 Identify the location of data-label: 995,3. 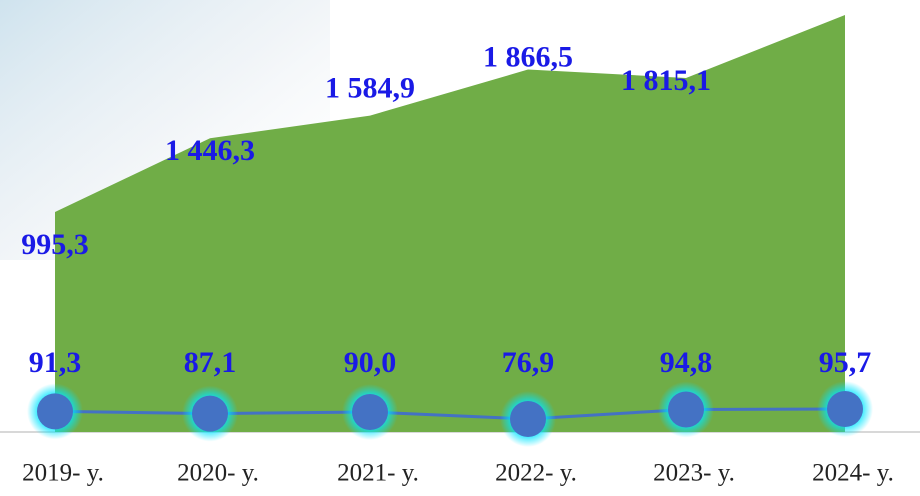
(55, 244).